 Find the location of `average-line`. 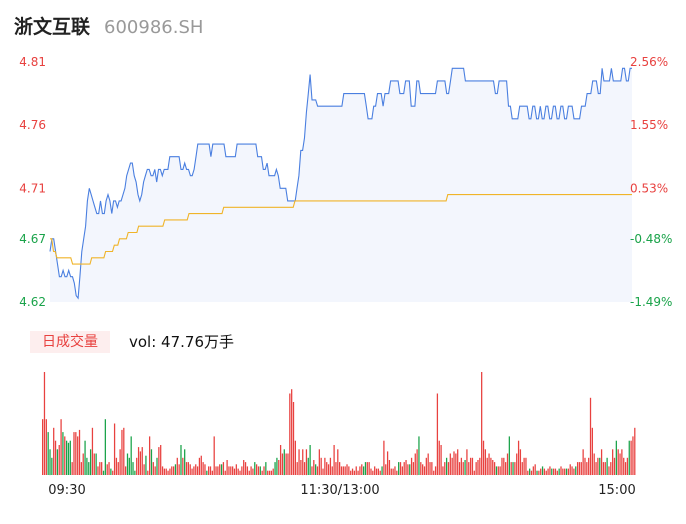

average-line is located at coordinates (341, 229).